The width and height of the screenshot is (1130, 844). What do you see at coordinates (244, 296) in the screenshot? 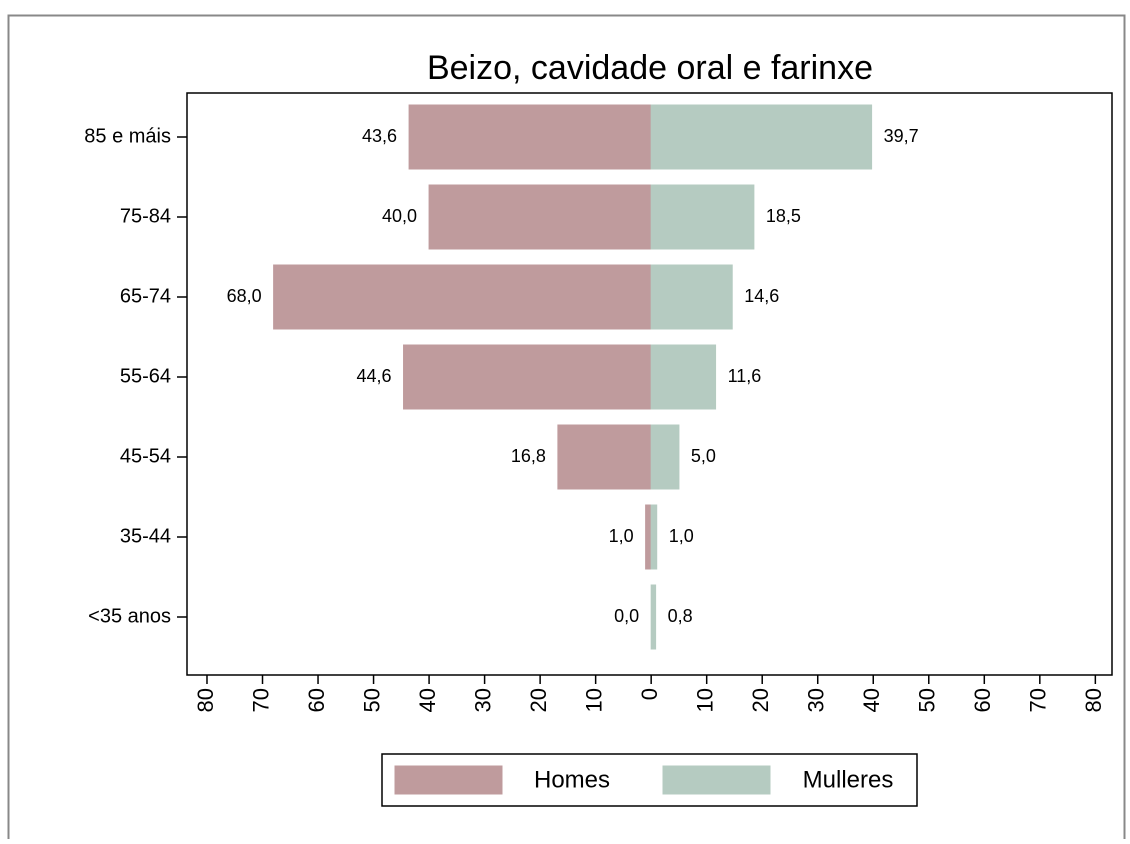
I see `data-label: 68,0` at bounding box center [244, 296].